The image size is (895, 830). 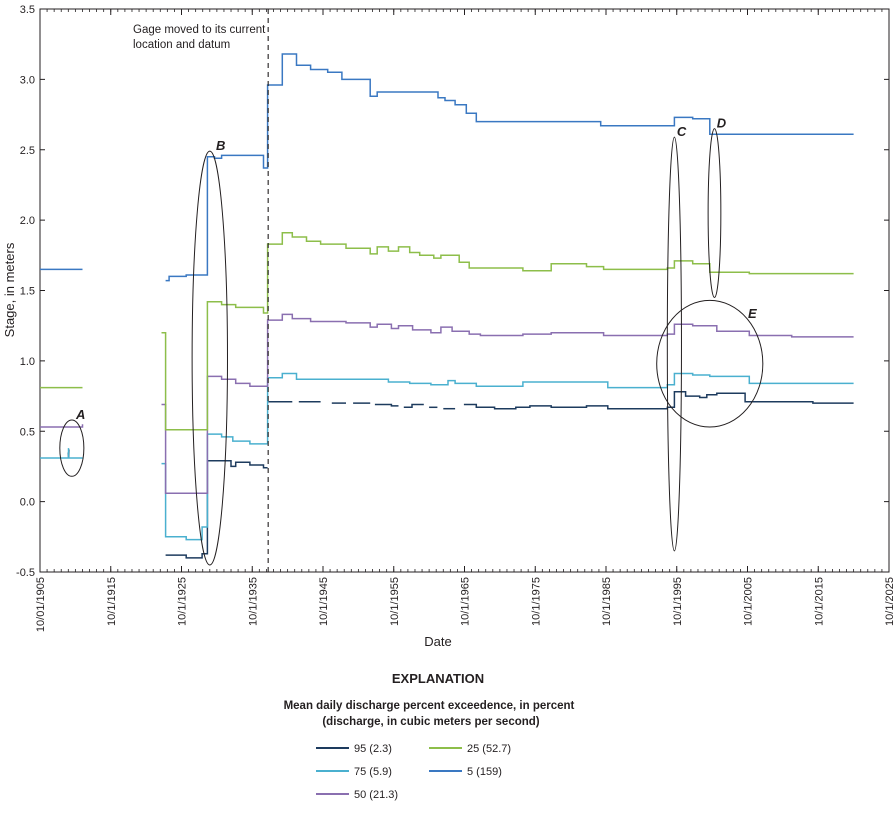 I want to click on legend-item: 75 (5.9), so click(x=354, y=772).